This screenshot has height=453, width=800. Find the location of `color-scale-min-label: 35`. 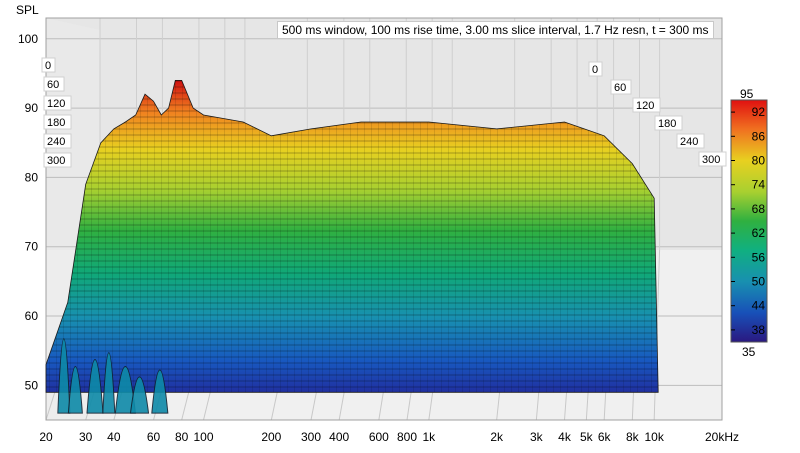

color-scale-min-label: 35 is located at coordinates (749, 352).